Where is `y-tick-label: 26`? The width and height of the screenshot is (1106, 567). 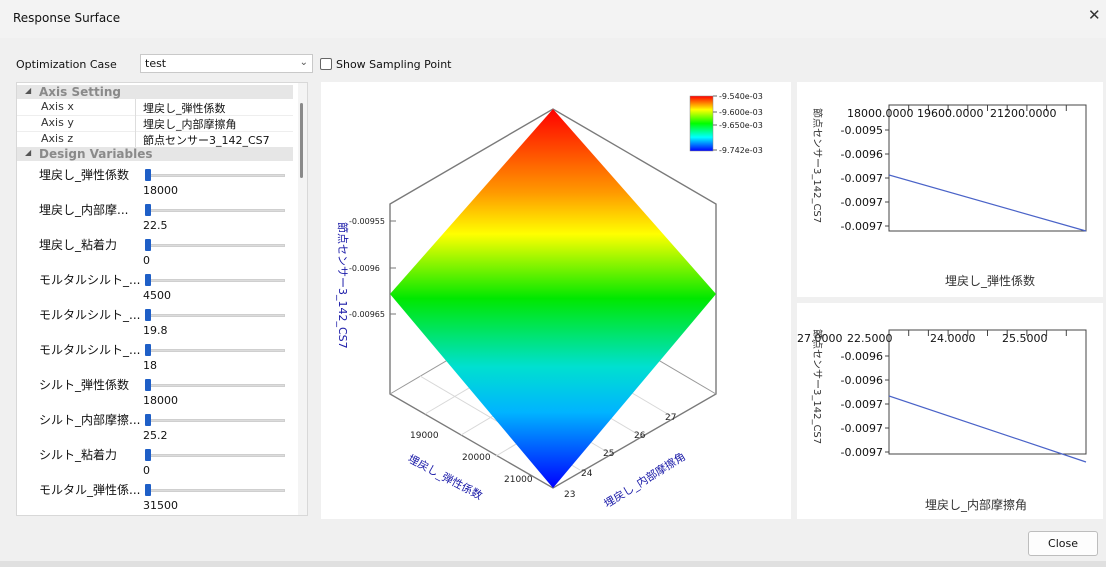 y-tick-label: 26 is located at coordinates (640, 436).